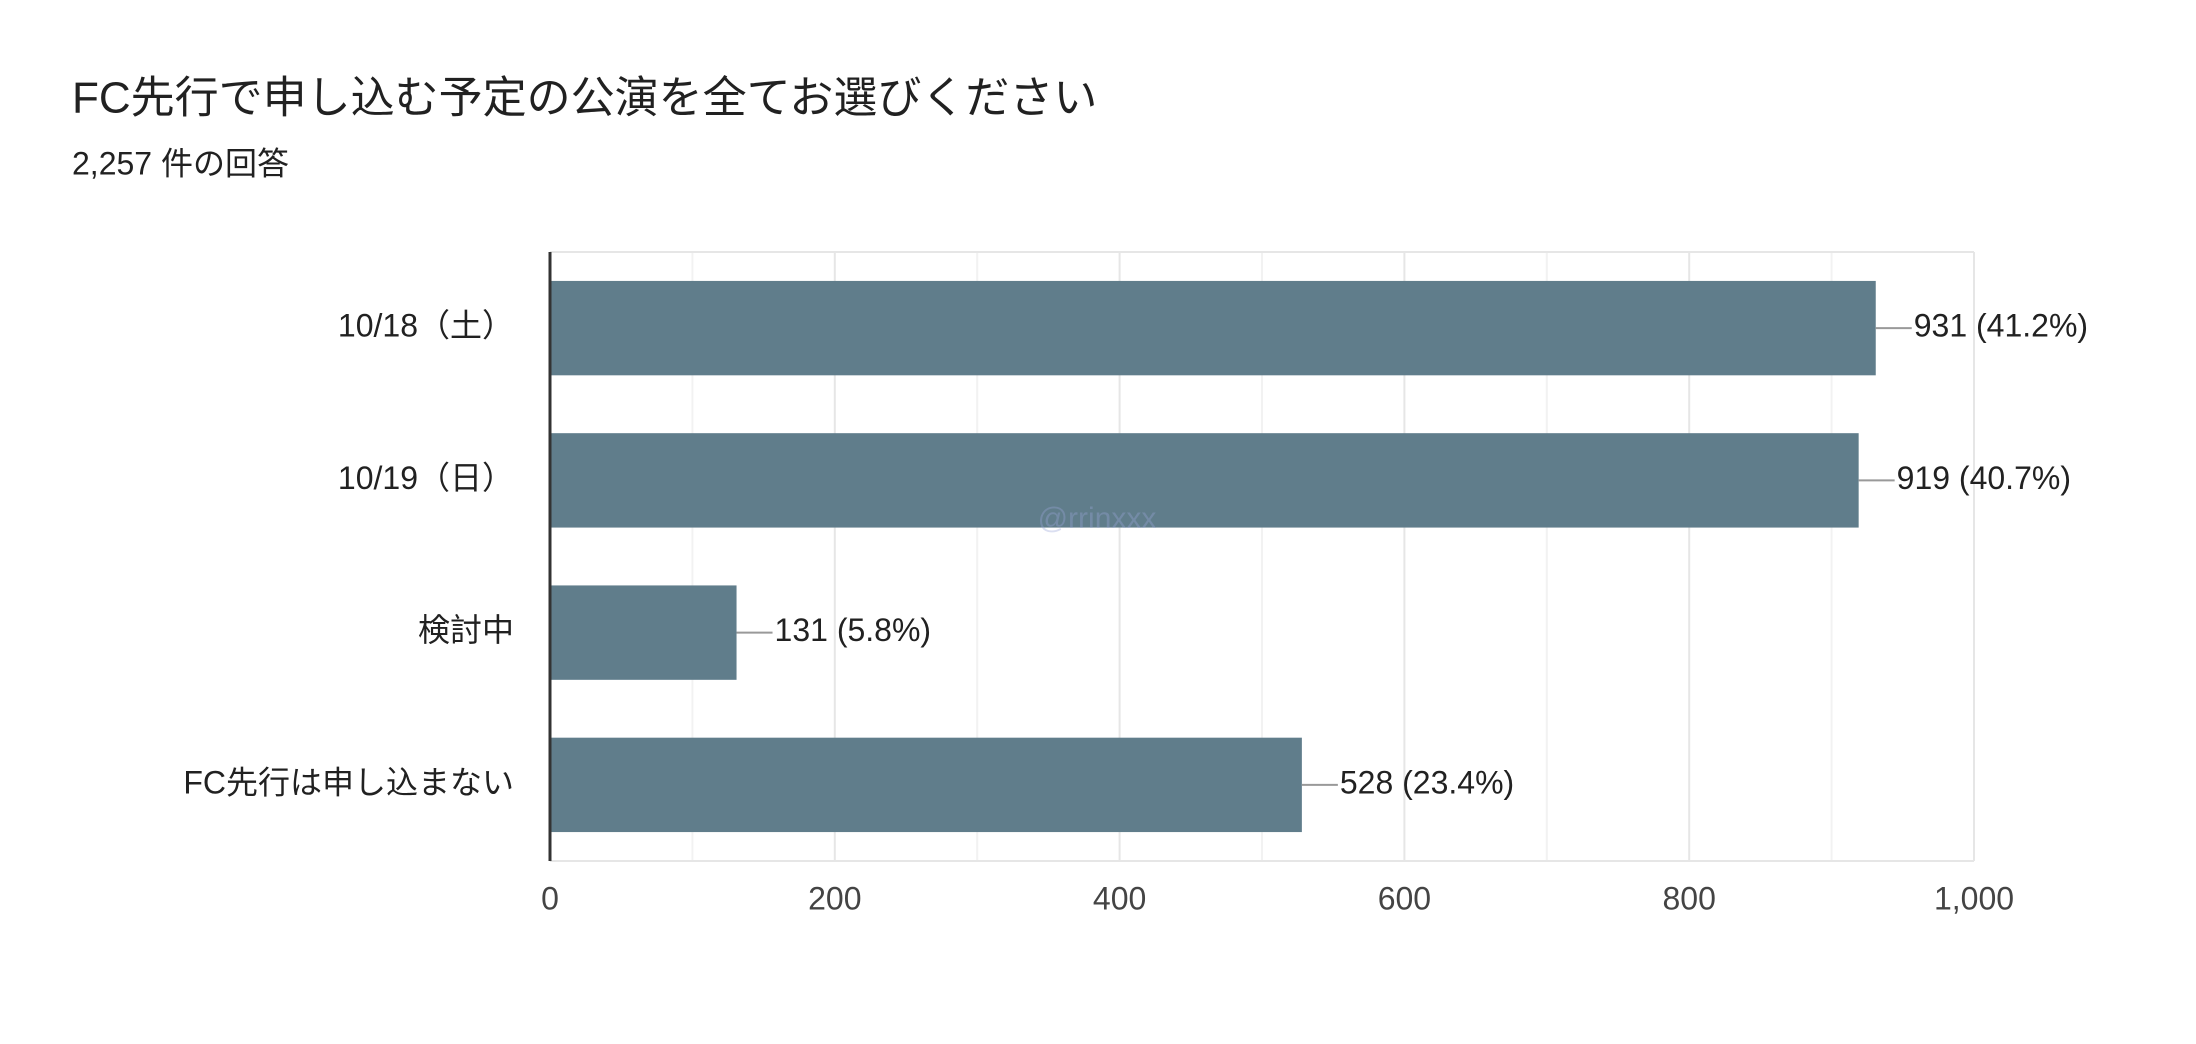 Image resolution: width=2196 pixels, height=1044 pixels. Describe the element at coordinates (466, 630) in the screenshot. I see `y-tick-label: 検討中` at that location.